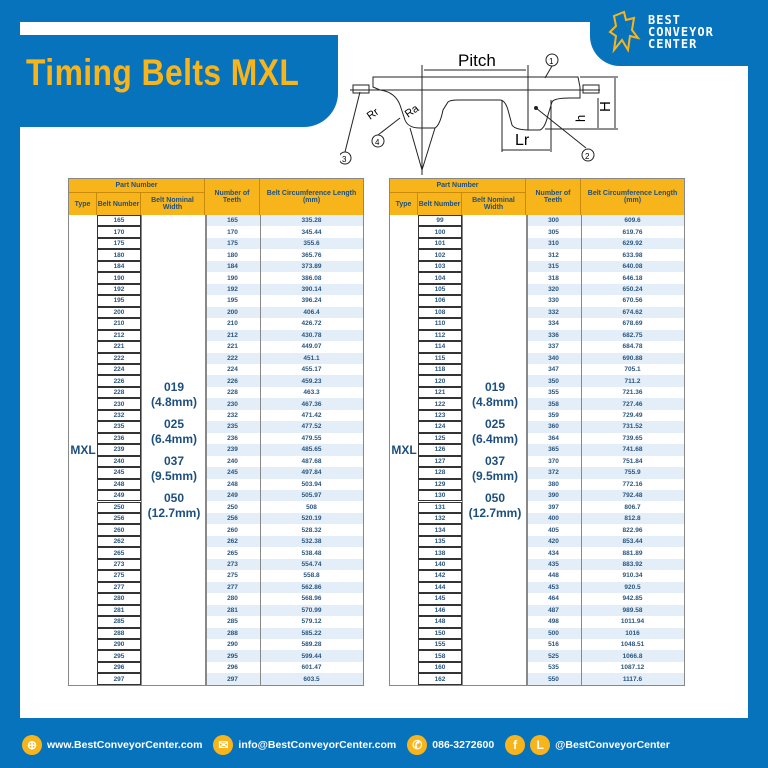 This screenshot has height=768, width=768. I want to click on table-row: 104 318 646.18, so click(537, 278).